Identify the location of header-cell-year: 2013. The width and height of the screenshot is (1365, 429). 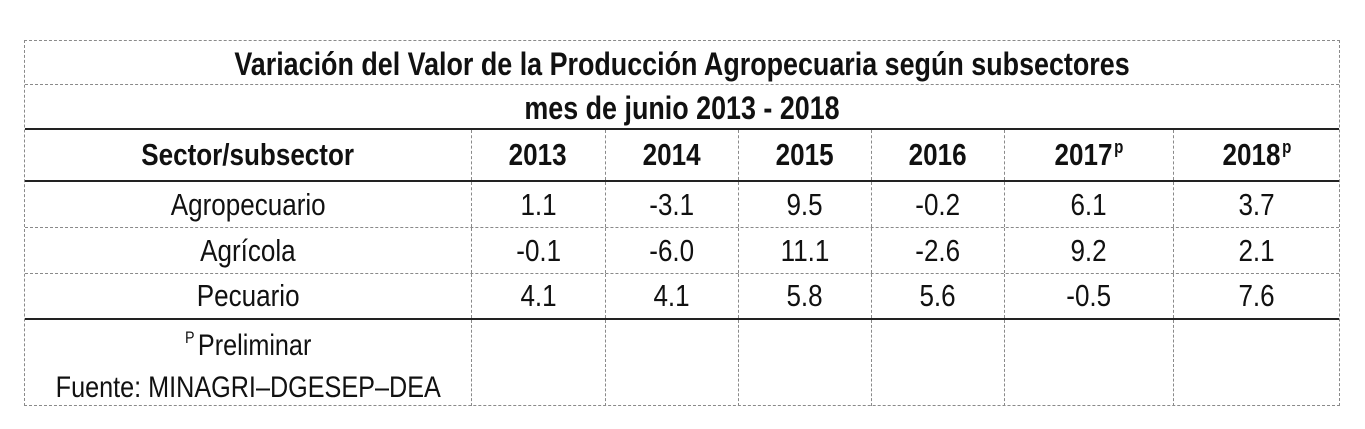
(538, 155).